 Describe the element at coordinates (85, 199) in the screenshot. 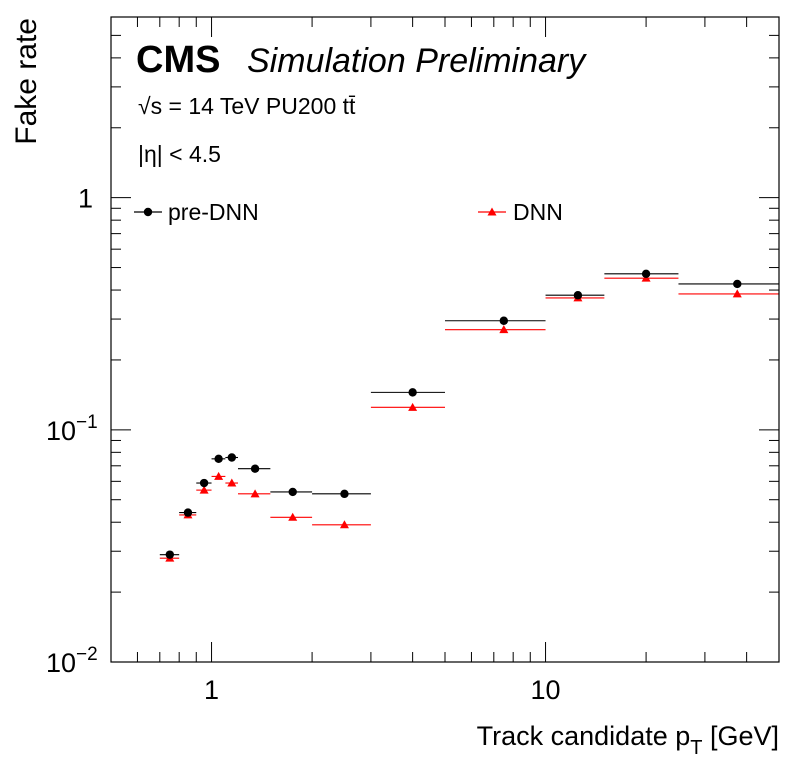

I see `y-tick-label: 1` at that location.